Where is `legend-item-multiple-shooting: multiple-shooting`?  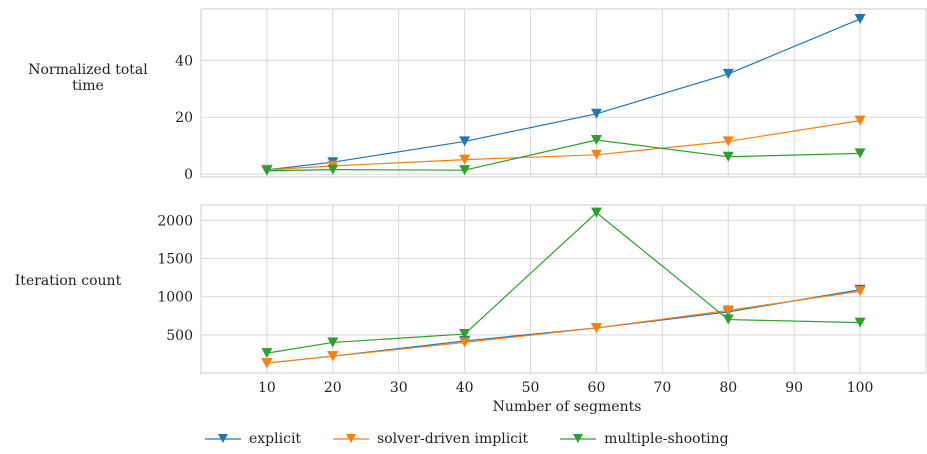
legend-item-multiple-shooting: multiple-shooting is located at coordinates (644, 439).